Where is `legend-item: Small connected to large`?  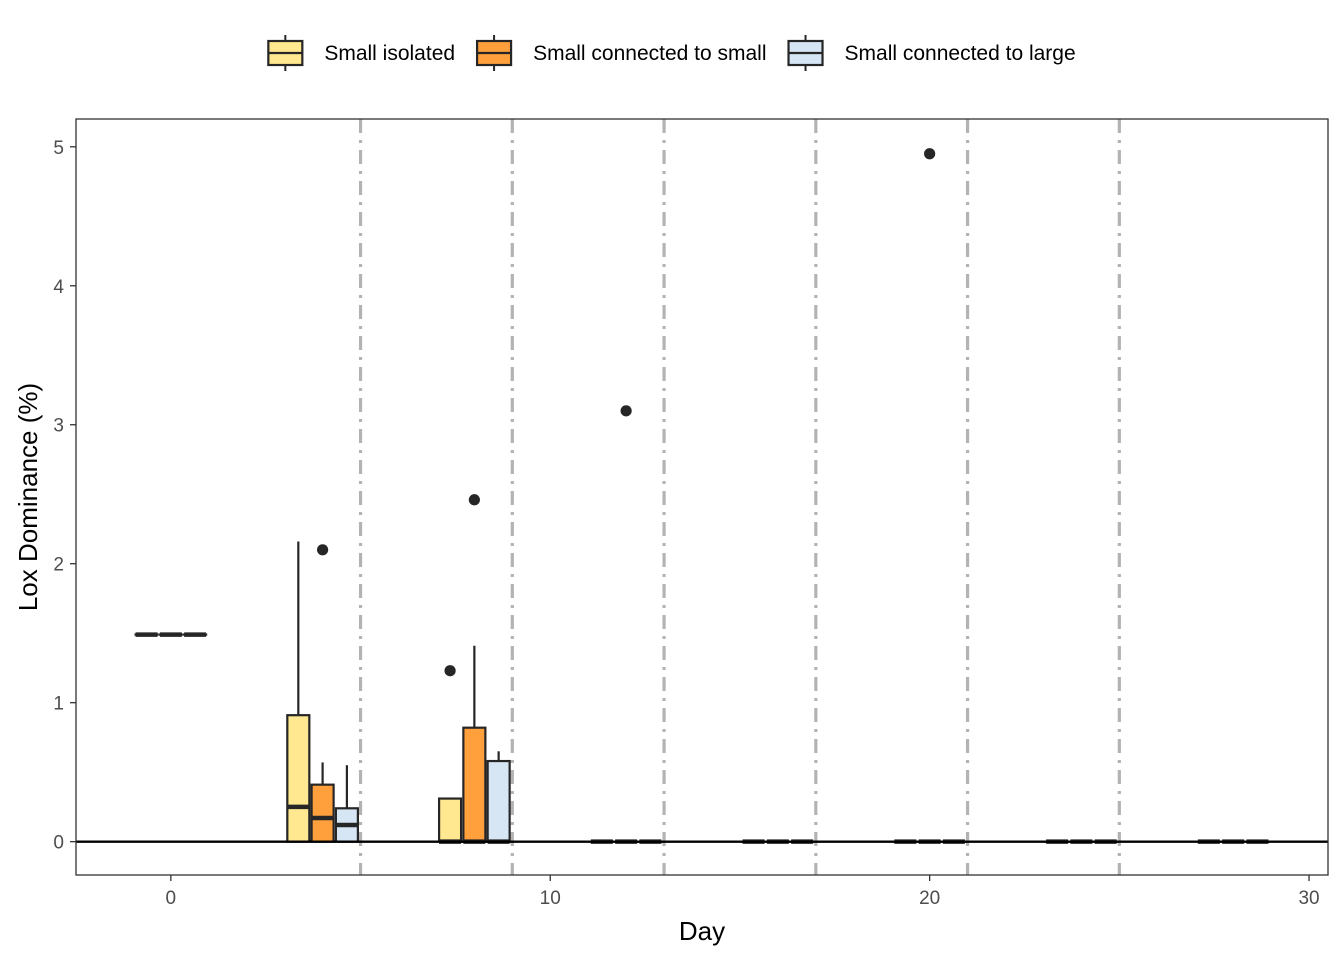 legend-item: Small connected to large is located at coordinates (931, 53).